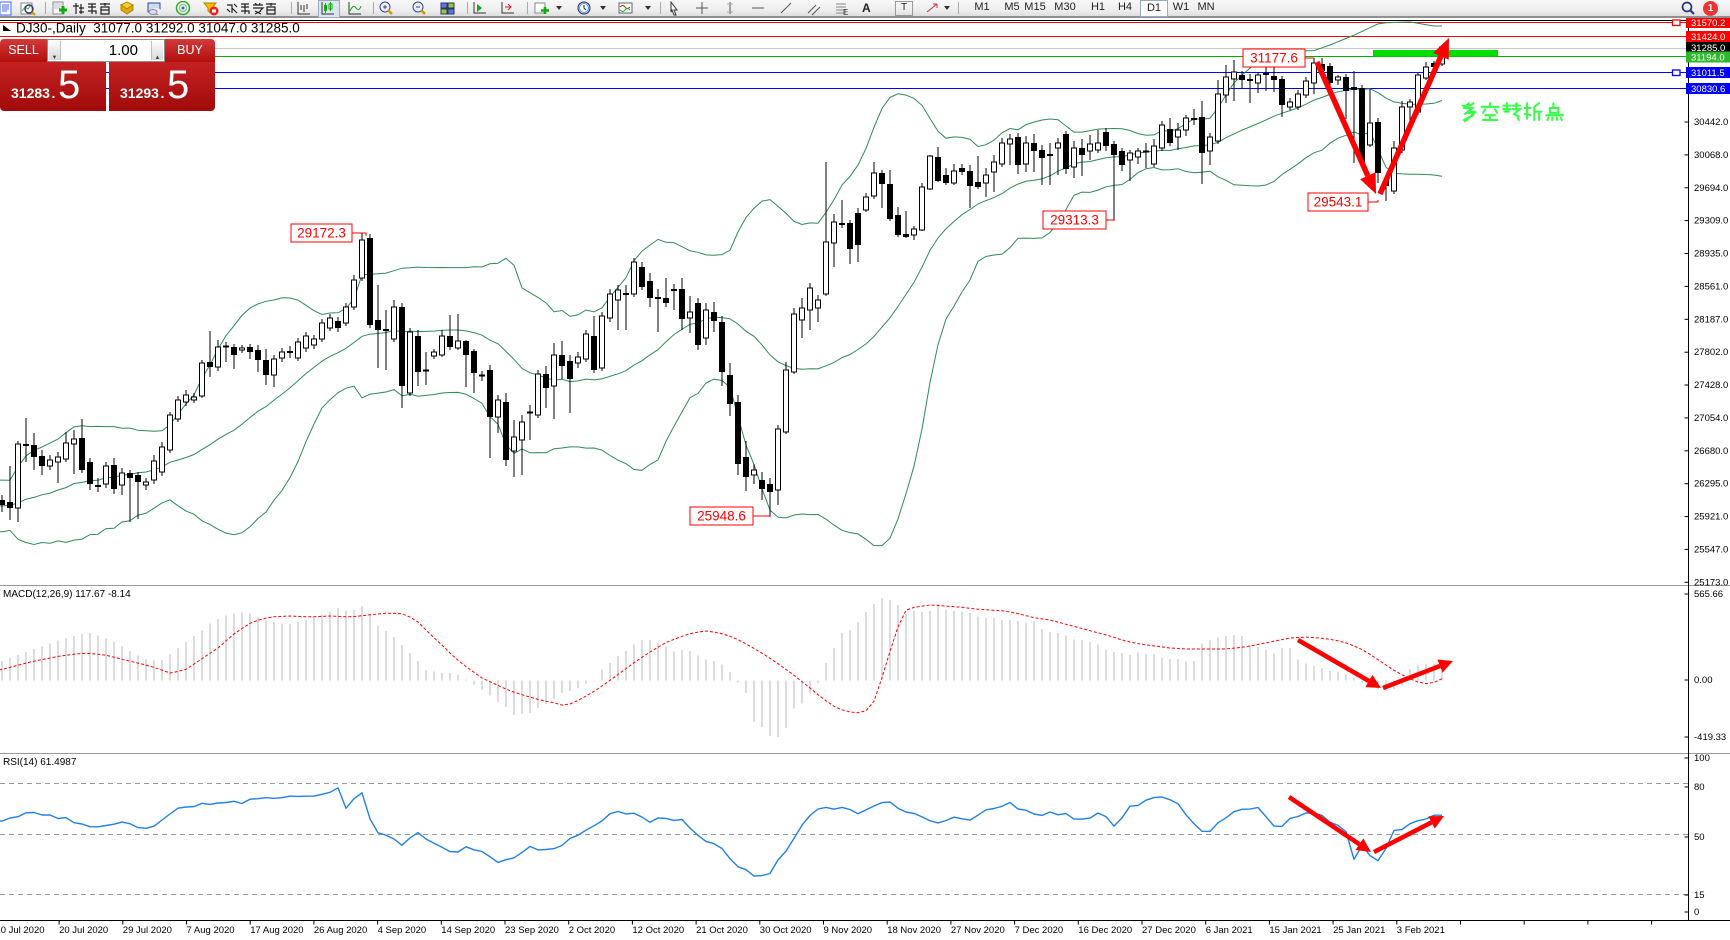 This screenshot has width=1730, height=940. I want to click on svg-text: 30 Oct 2020, so click(786, 930).